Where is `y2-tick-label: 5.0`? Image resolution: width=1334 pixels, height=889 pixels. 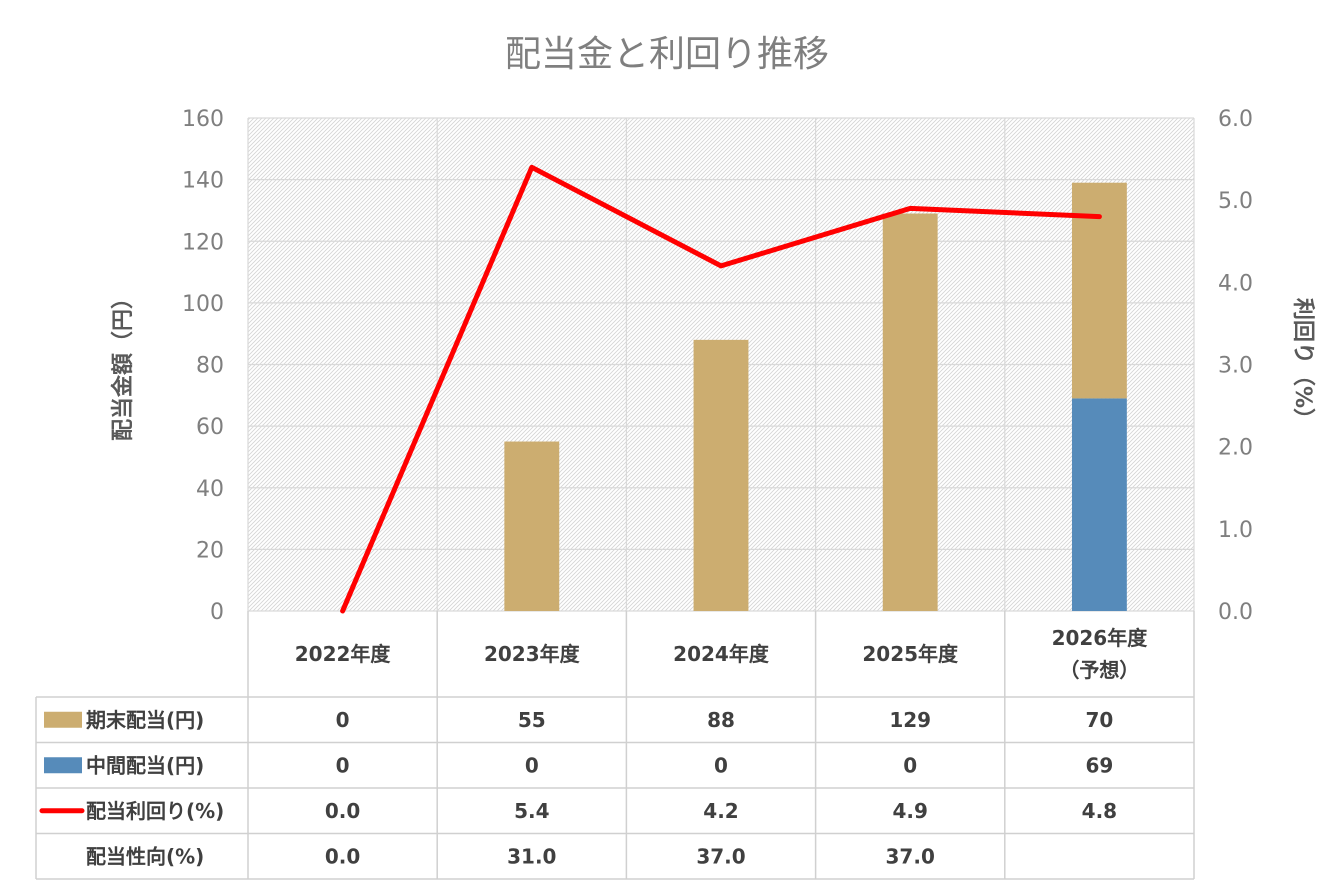
y2-tick-label: 5.0 is located at coordinates (1235, 201).